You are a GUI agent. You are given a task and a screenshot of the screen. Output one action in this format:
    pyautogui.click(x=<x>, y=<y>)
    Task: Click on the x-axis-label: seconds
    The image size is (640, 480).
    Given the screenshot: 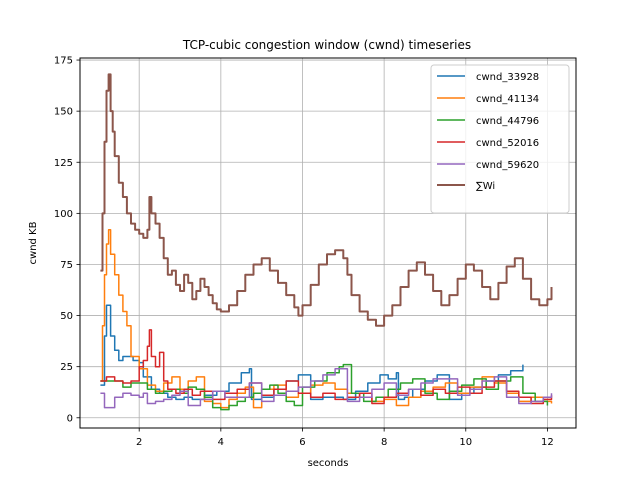 What is the action you would take?
    pyautogui.click(x=328, y=463)
    